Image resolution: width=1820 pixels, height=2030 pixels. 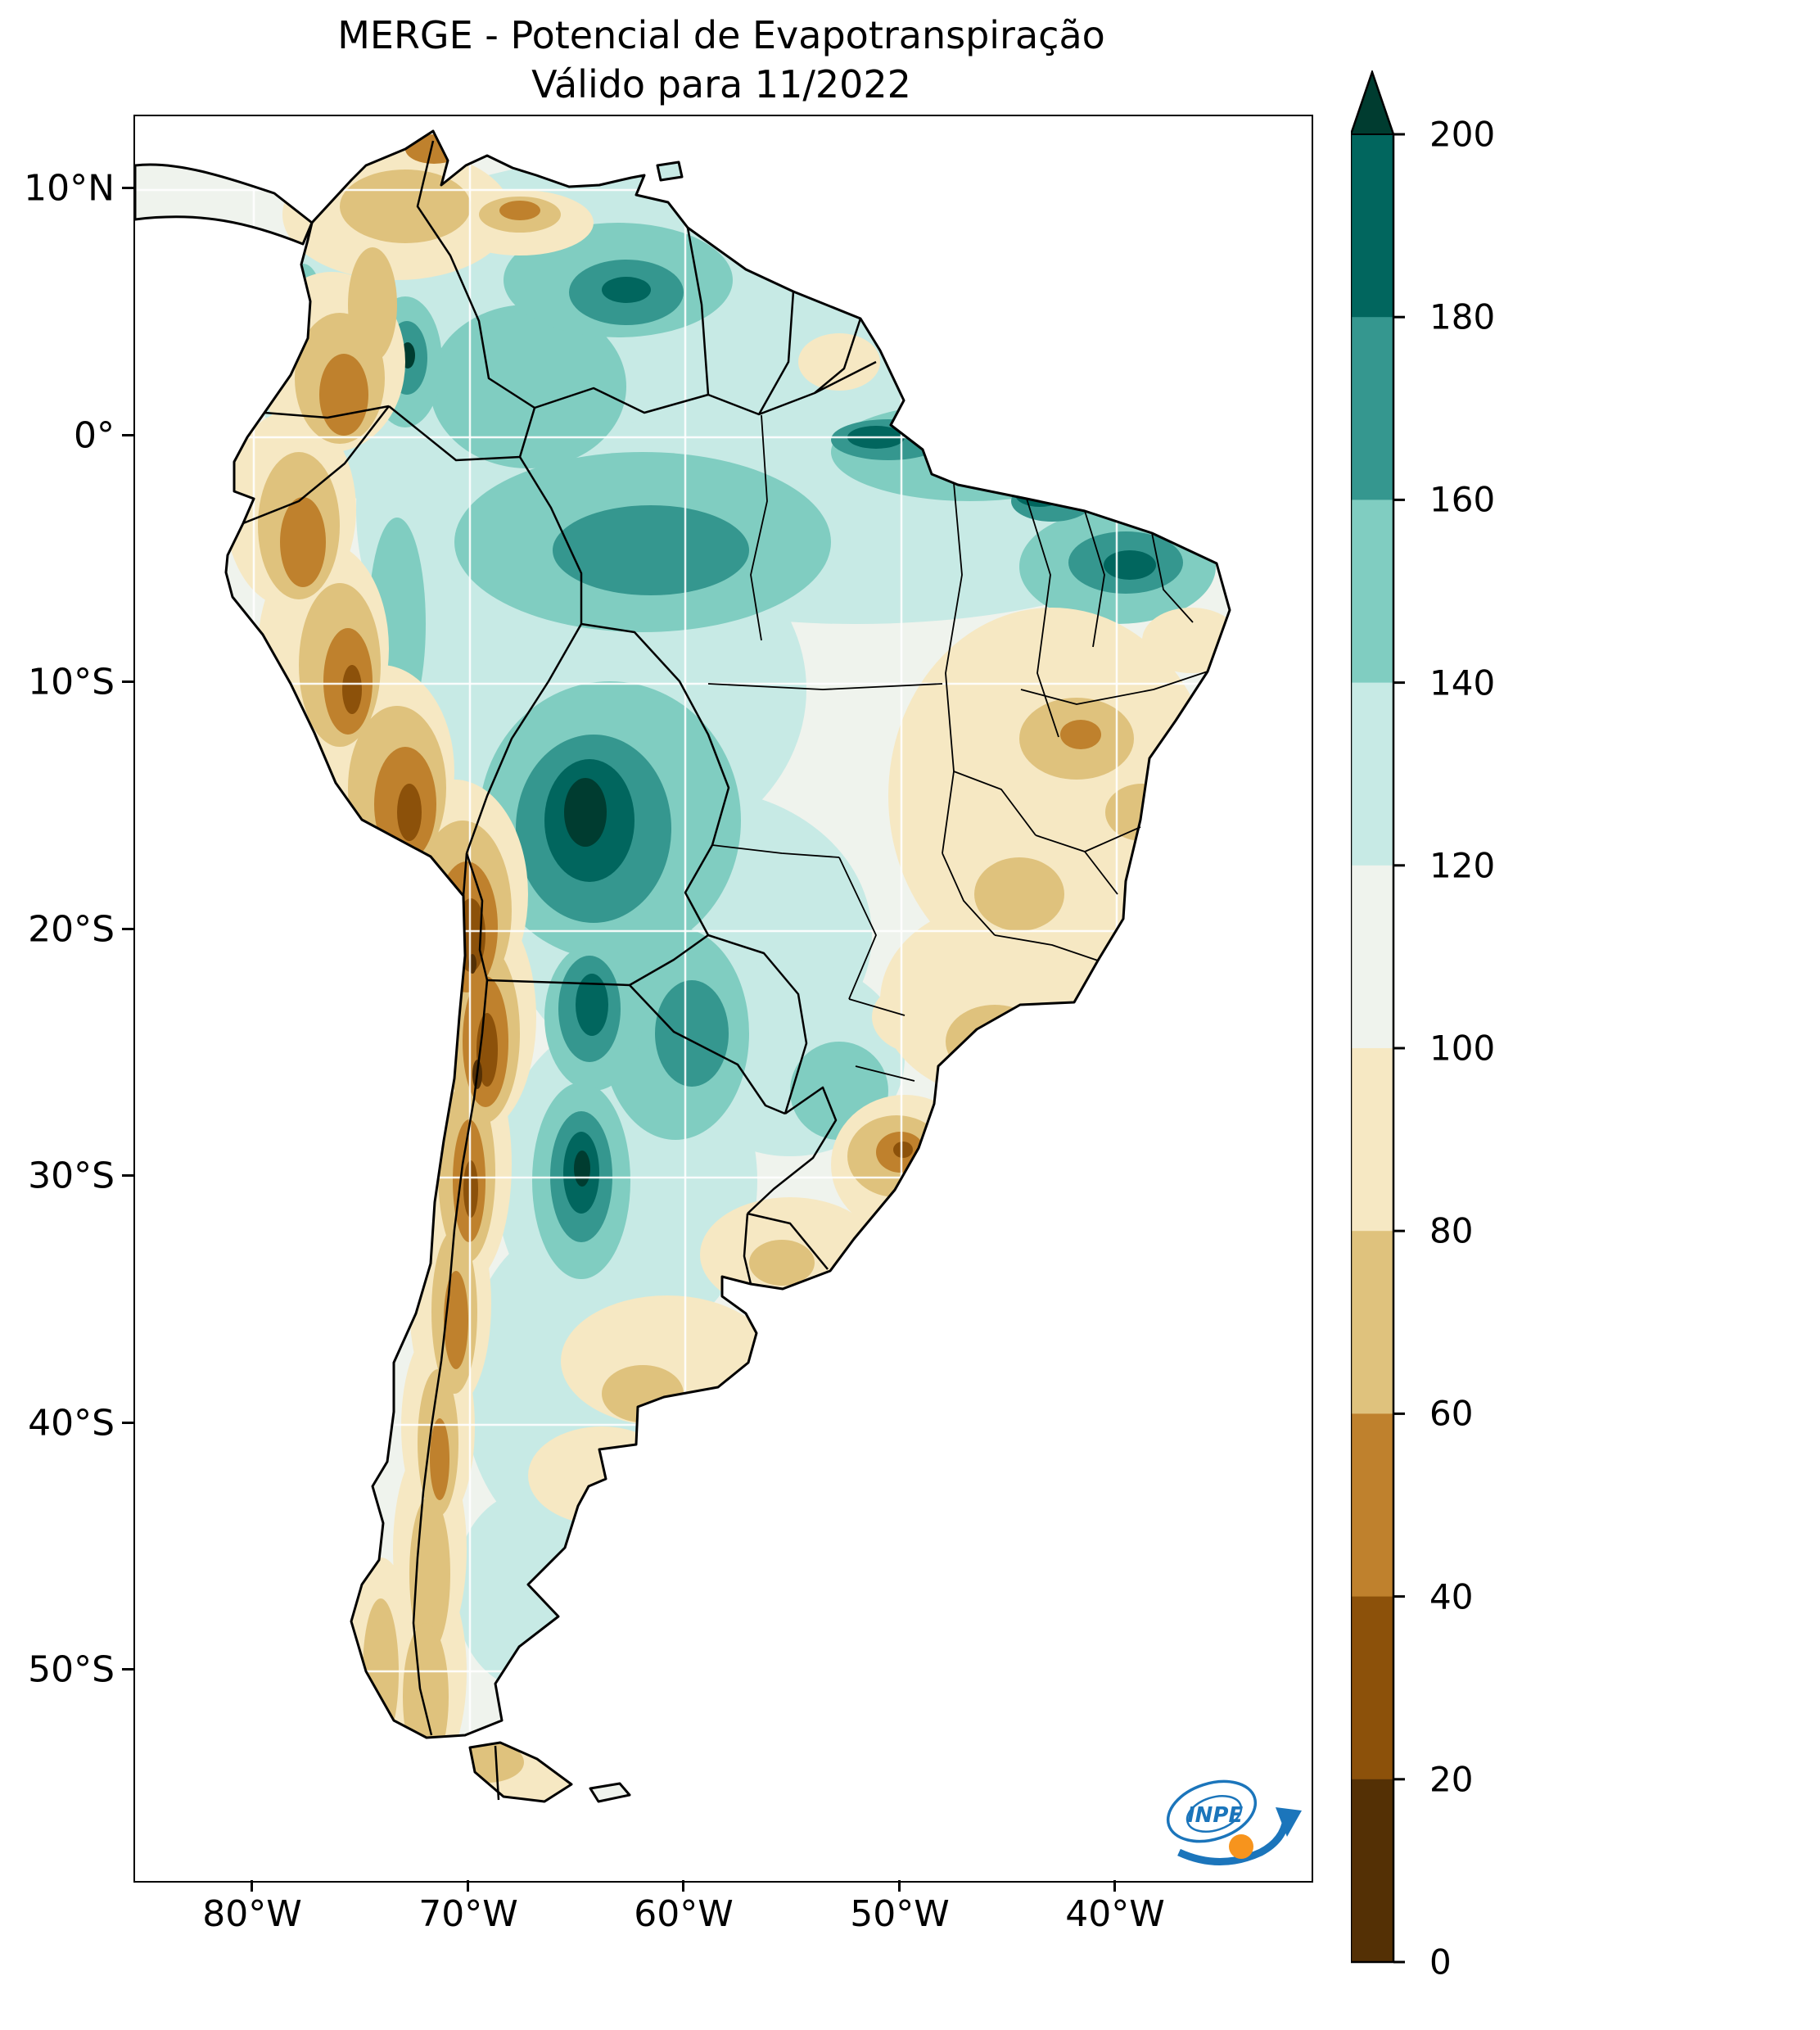 I want to click on inpe-logo-text: INPE, so click(x=1215, y=1815).